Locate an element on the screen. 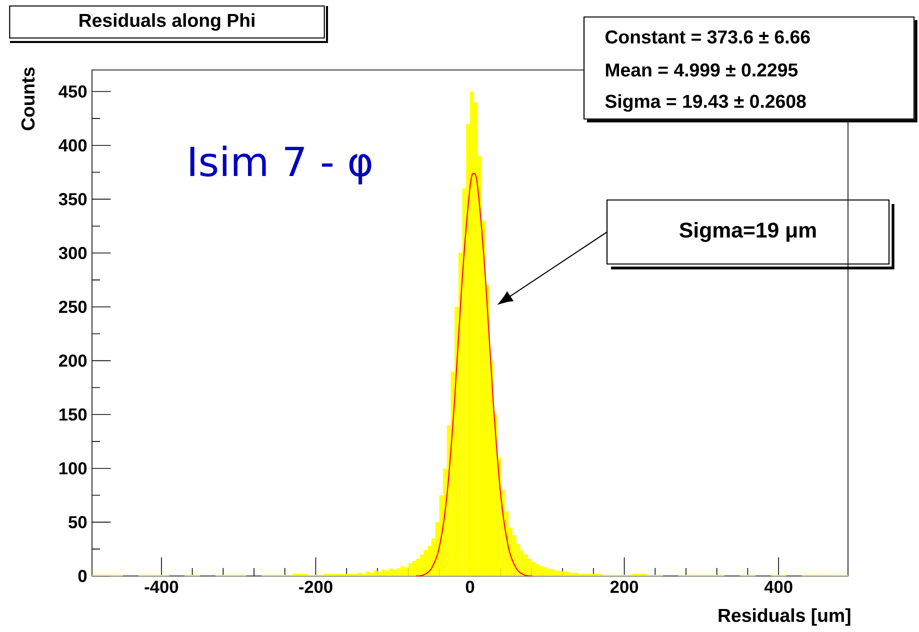 Image resolution: width=919 pixels, height=632 pixels. y-tick-label: 100 is located at coordinates (73, 468).